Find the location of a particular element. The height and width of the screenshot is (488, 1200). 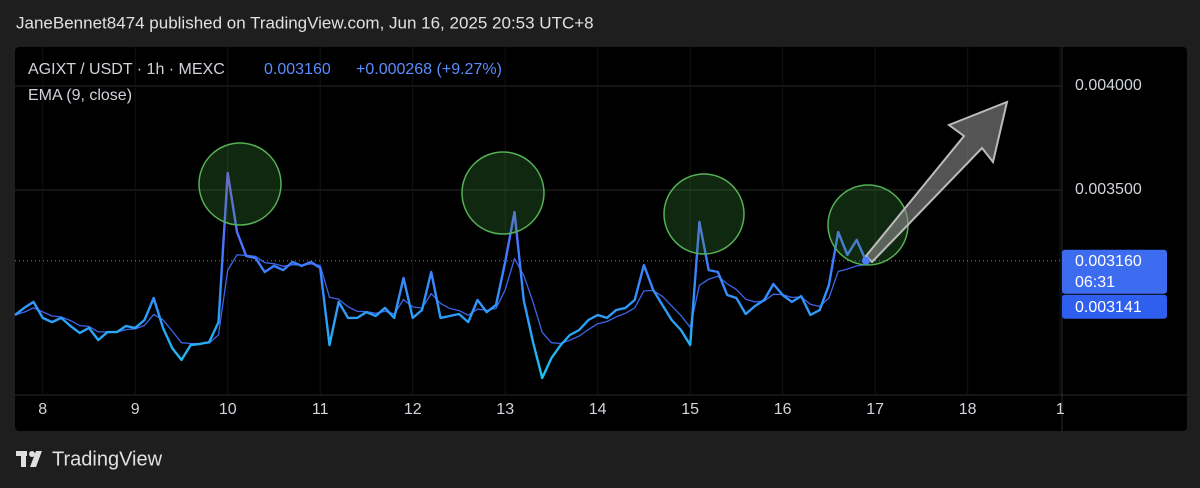

ema-label-box is located at coordinates (1114, 306).